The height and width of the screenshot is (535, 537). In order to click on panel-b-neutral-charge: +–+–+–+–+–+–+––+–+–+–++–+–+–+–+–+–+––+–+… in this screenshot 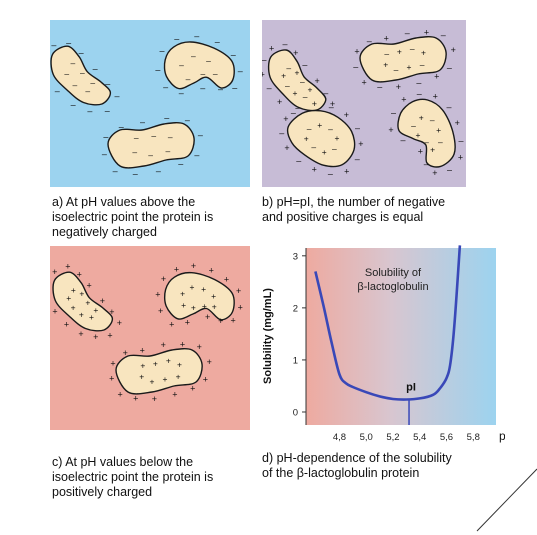, I will do `click(364, 103)`.